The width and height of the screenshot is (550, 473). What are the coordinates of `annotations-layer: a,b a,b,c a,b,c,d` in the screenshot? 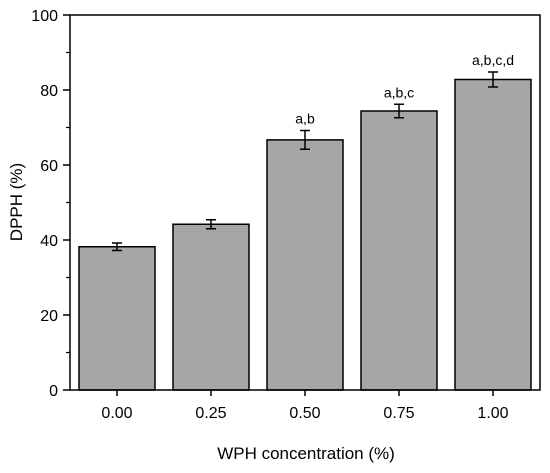 It's located at (404, 89).